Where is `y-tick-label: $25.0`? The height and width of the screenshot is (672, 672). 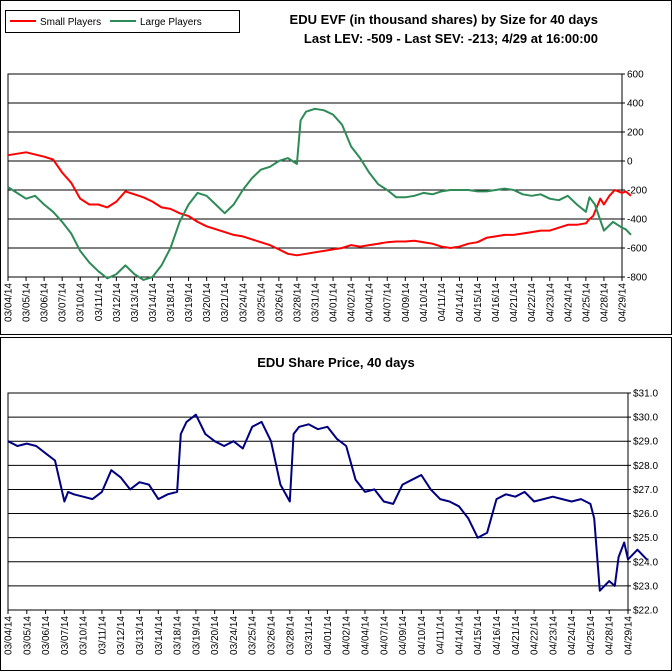
y-tick-label: $25.0 is located at coordinates (645, 538).